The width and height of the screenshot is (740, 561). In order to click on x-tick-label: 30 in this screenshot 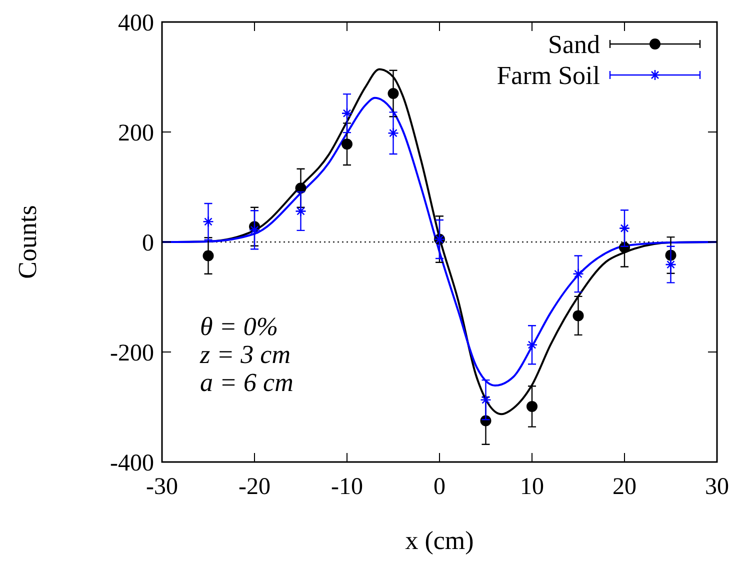, I will do `click(717, 487)`.